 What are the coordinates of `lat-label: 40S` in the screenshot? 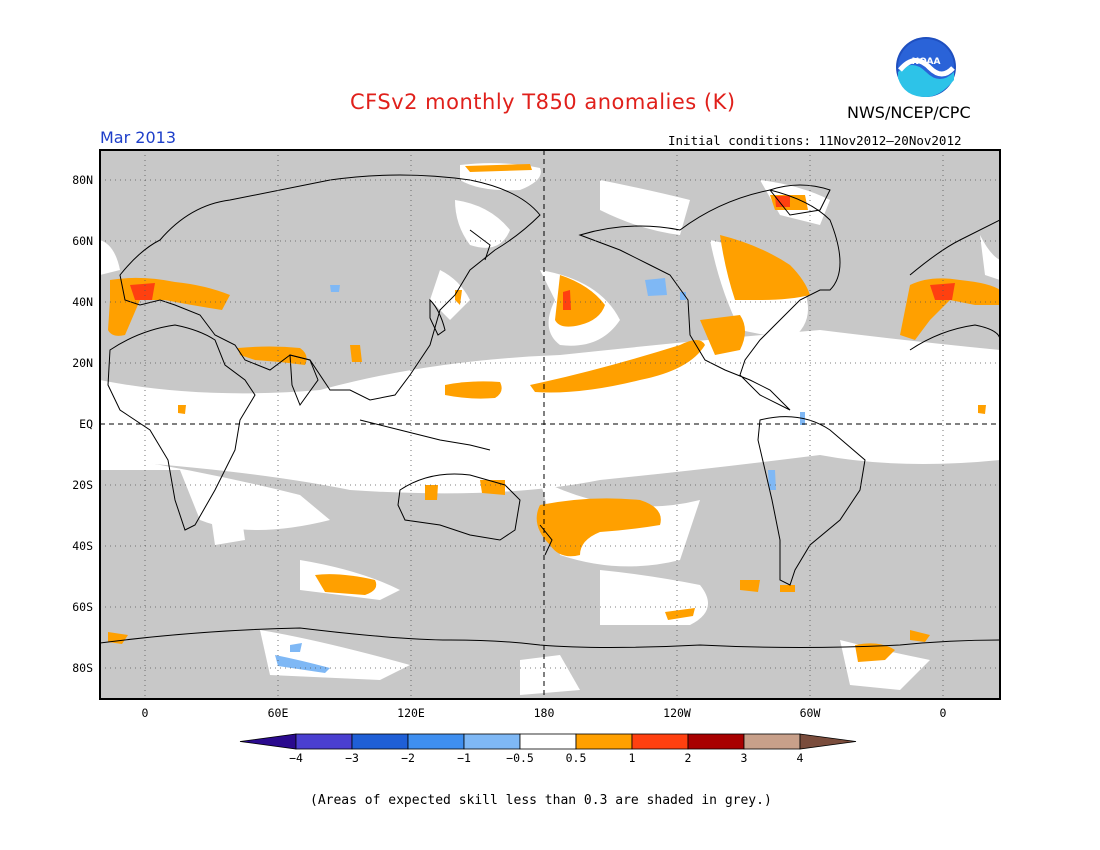 It's located at (82, 546).